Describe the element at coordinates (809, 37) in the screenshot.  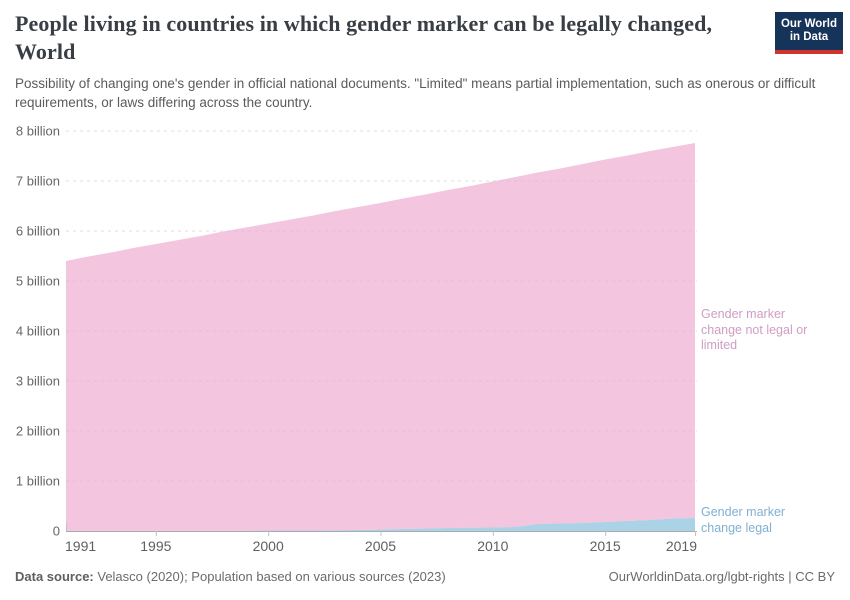
I see `owid-logo-line2: in Data` at that location.